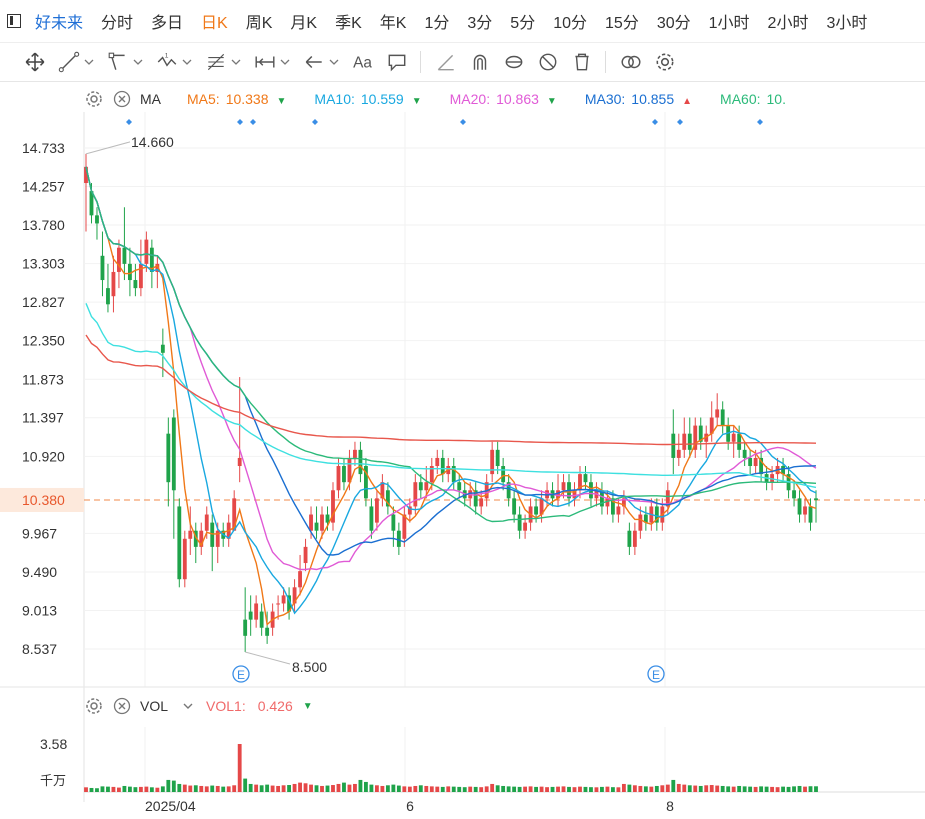 The width and height of the screenshot is (925, 819). What do you see at coordinates (393, 23) in the screenshot?
I see `tab-6: 年K` at bounding box center [393, 23].